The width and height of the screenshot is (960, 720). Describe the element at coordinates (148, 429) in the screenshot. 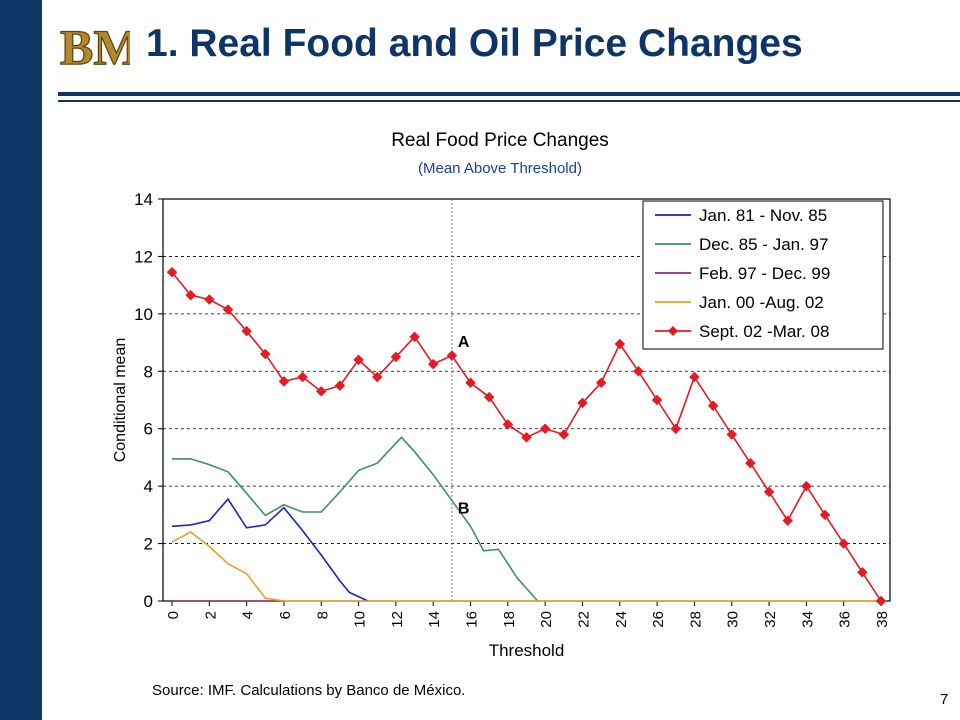

I see `y-tick-label: 6` at that location.